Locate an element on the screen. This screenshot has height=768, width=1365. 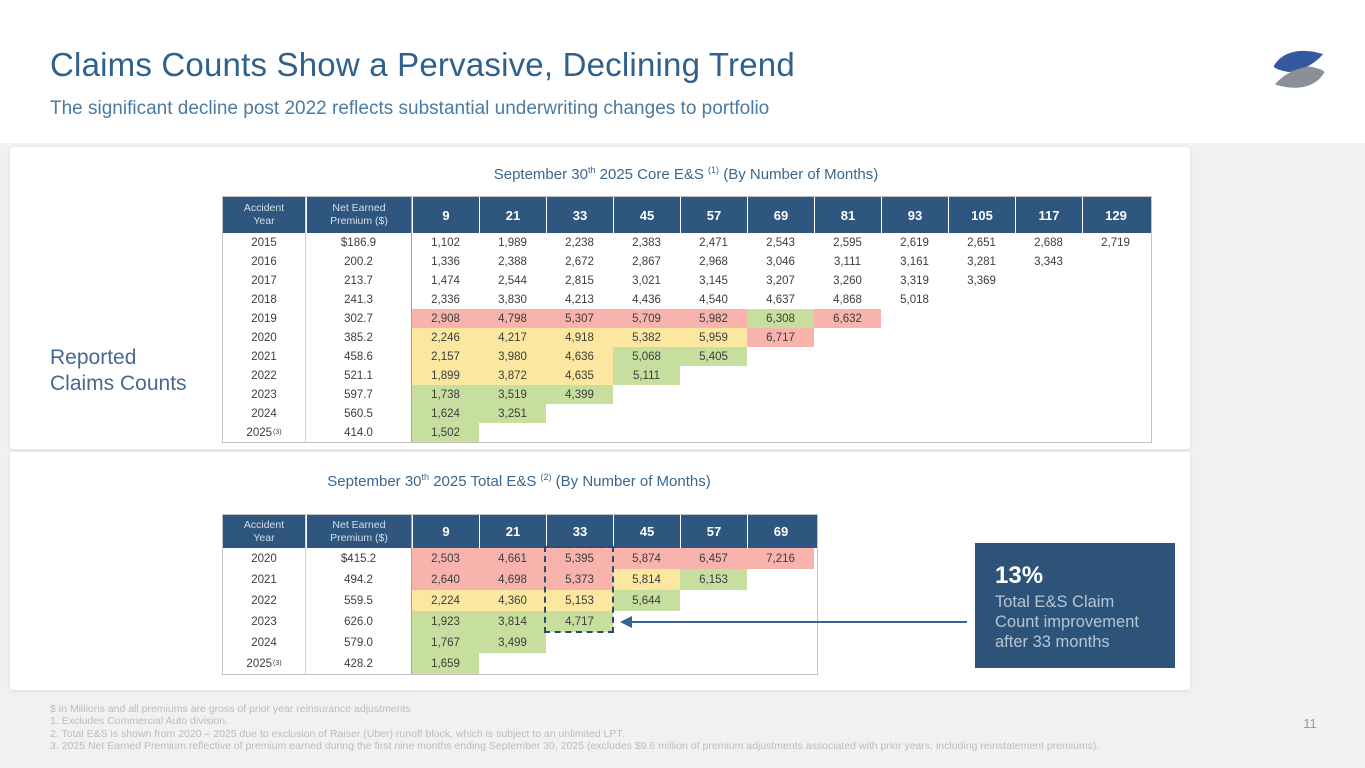
page-number: 11 is located at coordinates (1310, 723).